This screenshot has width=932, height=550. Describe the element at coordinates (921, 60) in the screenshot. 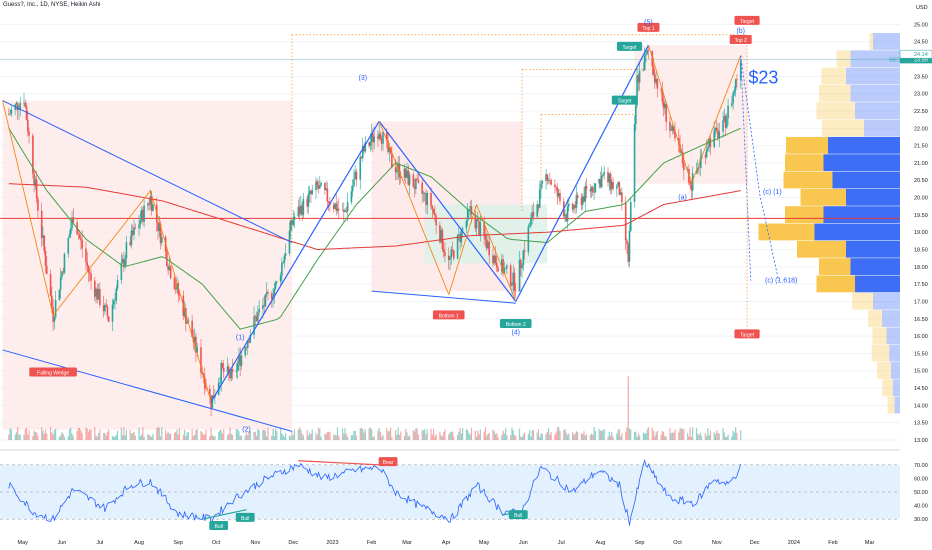

I see `last-price-tag: 23.99` at that location.